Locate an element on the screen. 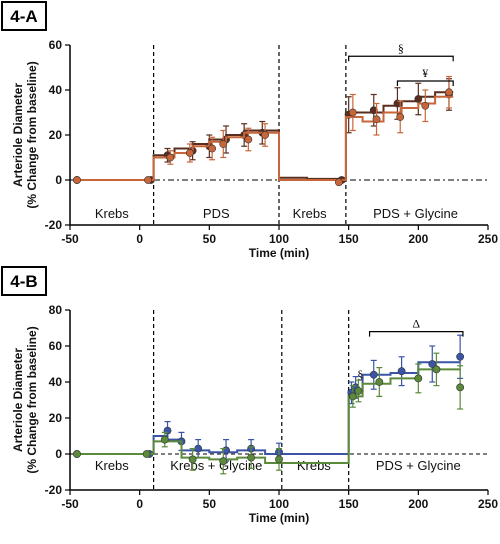 Image resolution: width=500 pixels, height=544 pixels. panel-label: 4-A is located at coordinates (24, 16).